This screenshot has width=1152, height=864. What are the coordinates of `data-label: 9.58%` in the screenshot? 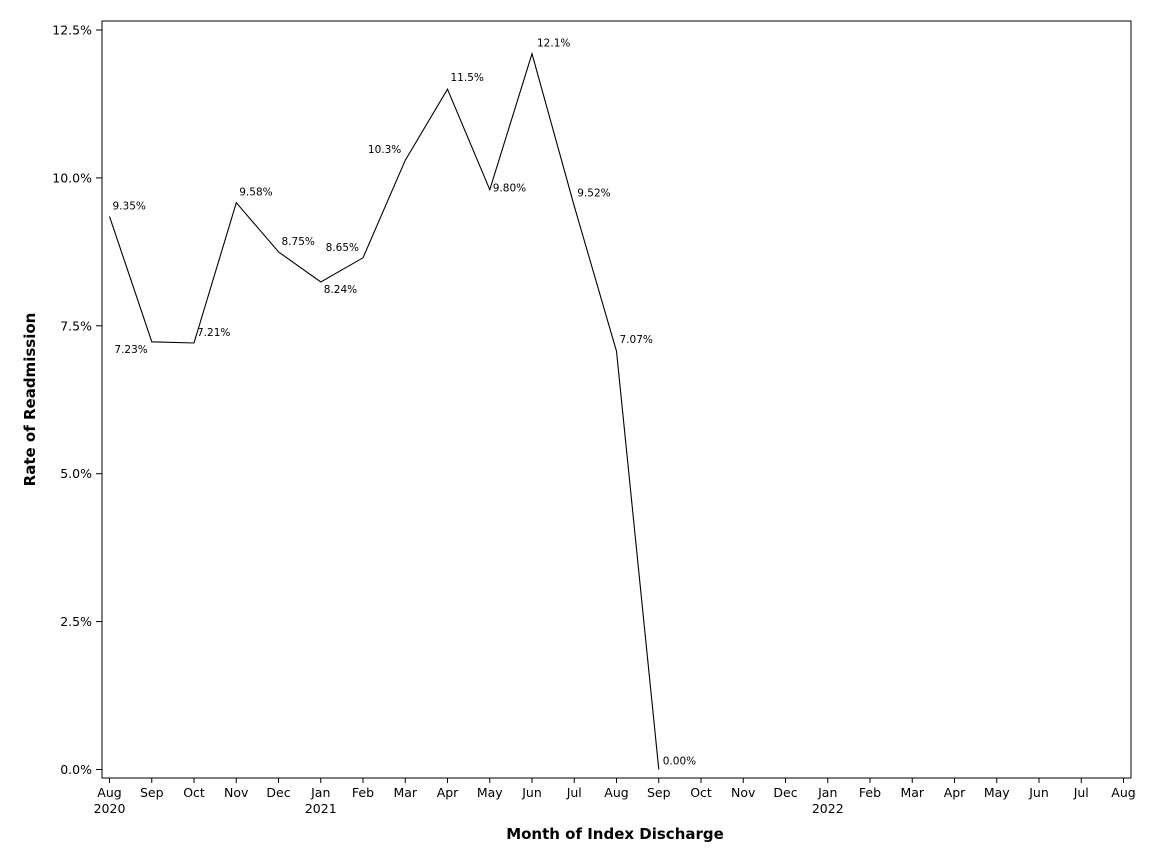 It's located at (255, 193).